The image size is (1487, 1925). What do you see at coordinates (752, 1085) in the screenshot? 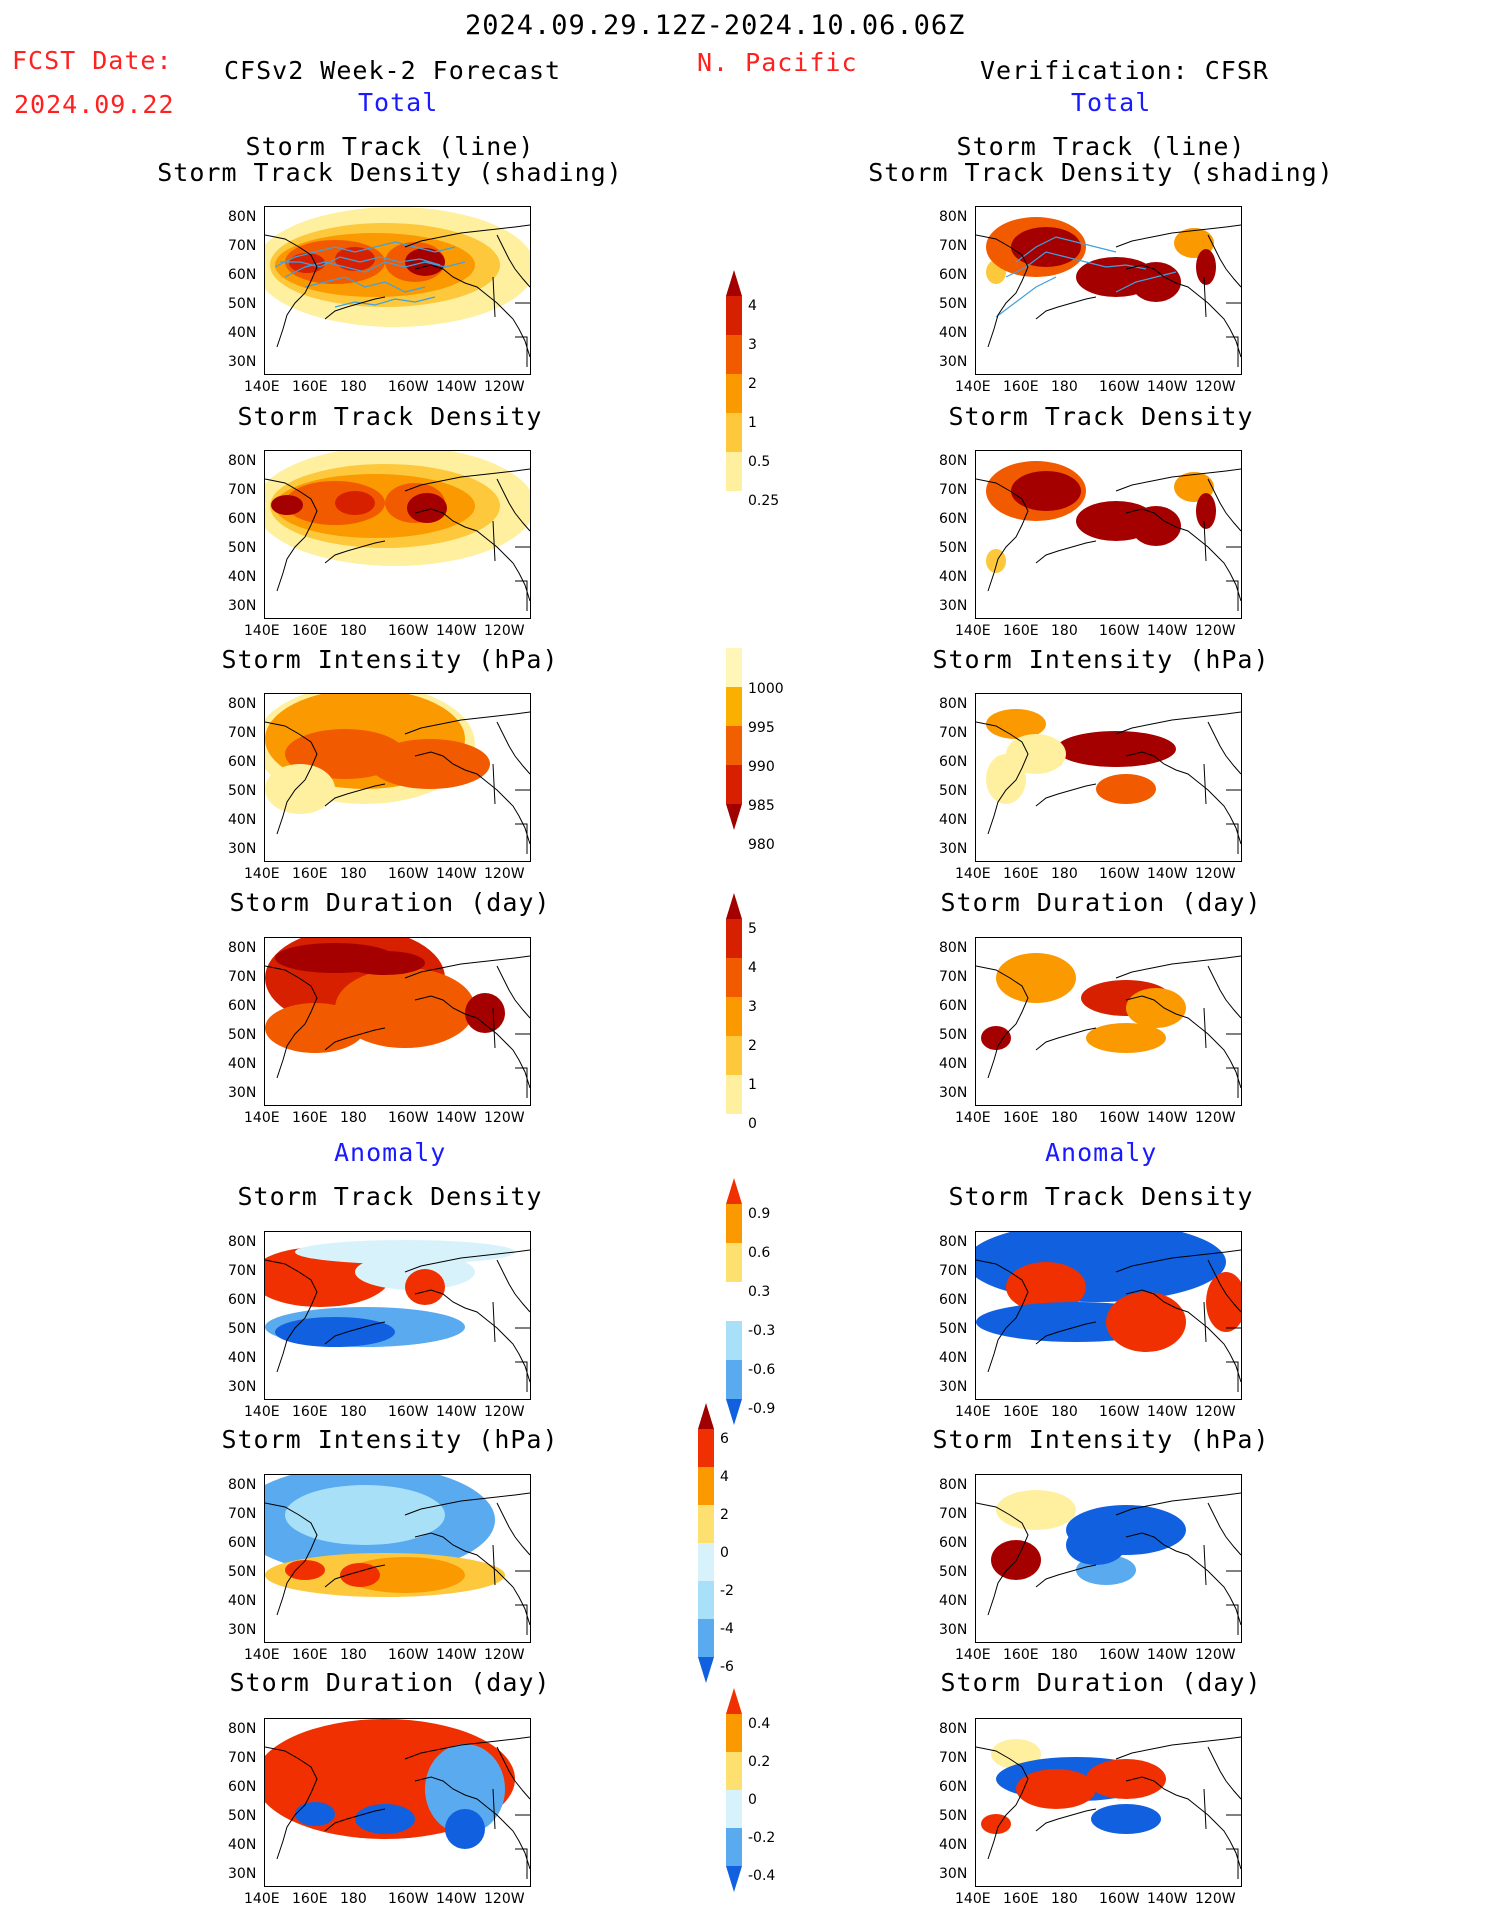
I see `colorbar-label: 1` at bounding box center [752, 1085].